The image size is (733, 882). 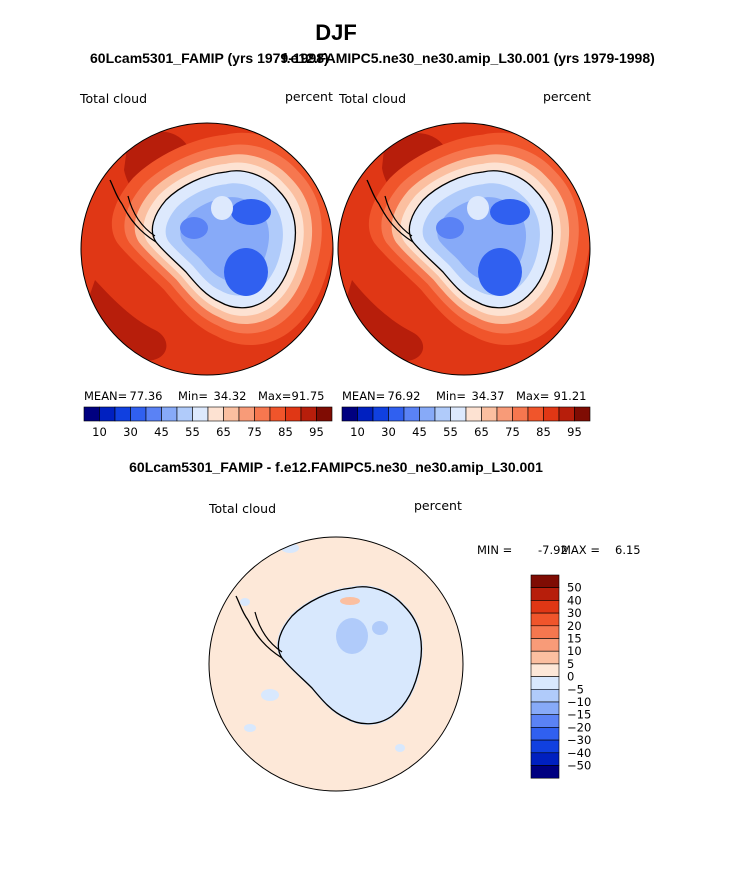 I want to click on panel-1-map, so click(x=207, y=249).